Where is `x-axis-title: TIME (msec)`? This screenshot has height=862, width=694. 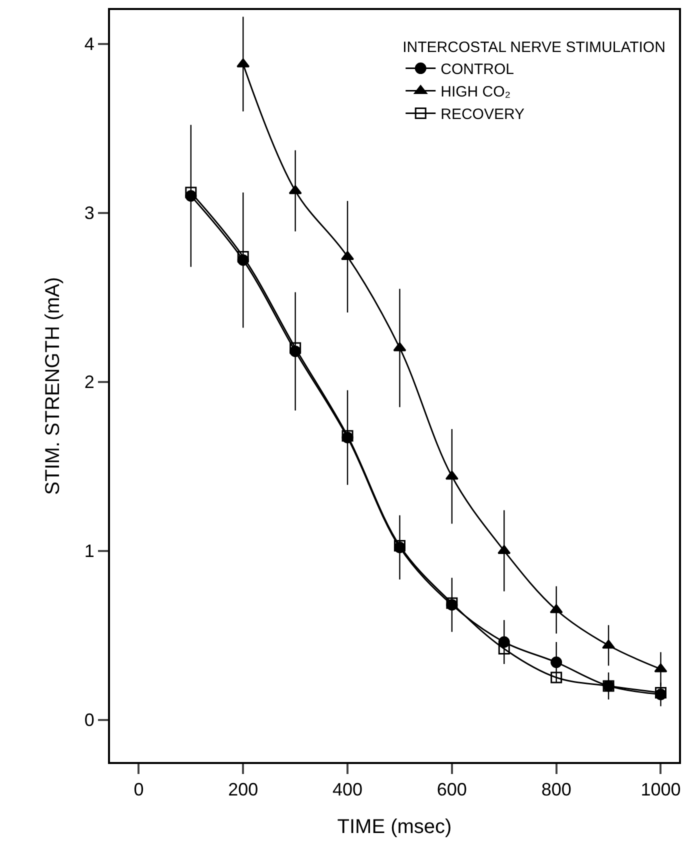 x-axis-title: TIME (msec) is located at coordinates (394, 827).